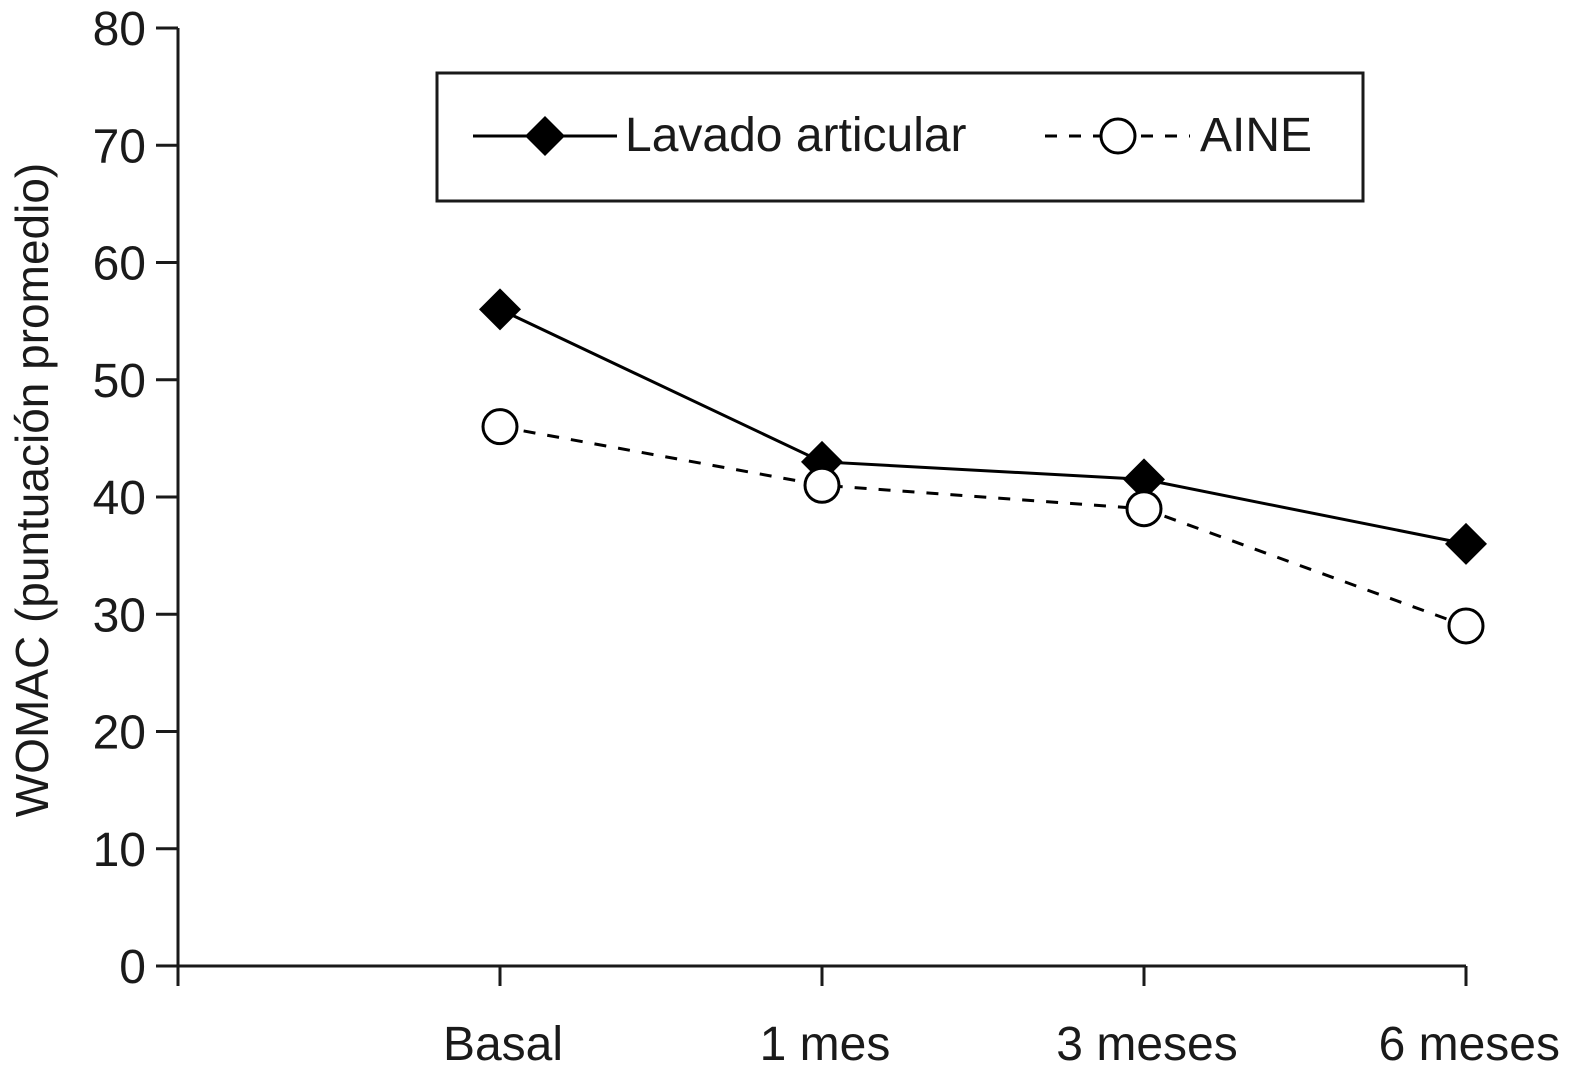 This screenshot has width=1587, height=1090. I want to click on legend-marker-lavado-diamond-icon, so click(545, 136).